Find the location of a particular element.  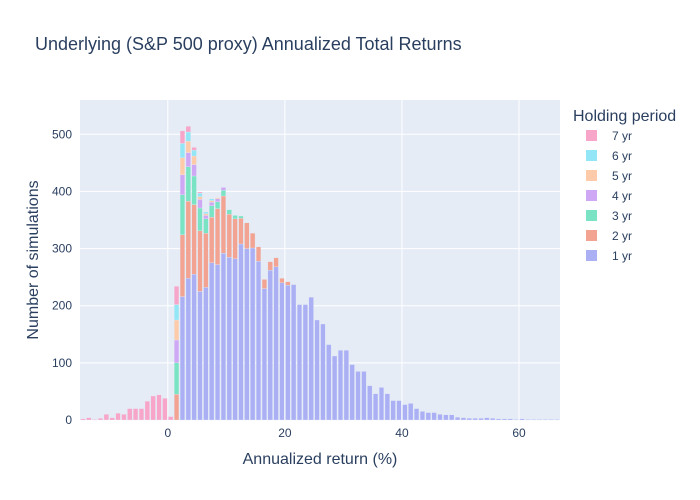

y-tick-label: 300 is located at coordinates (62, 249).